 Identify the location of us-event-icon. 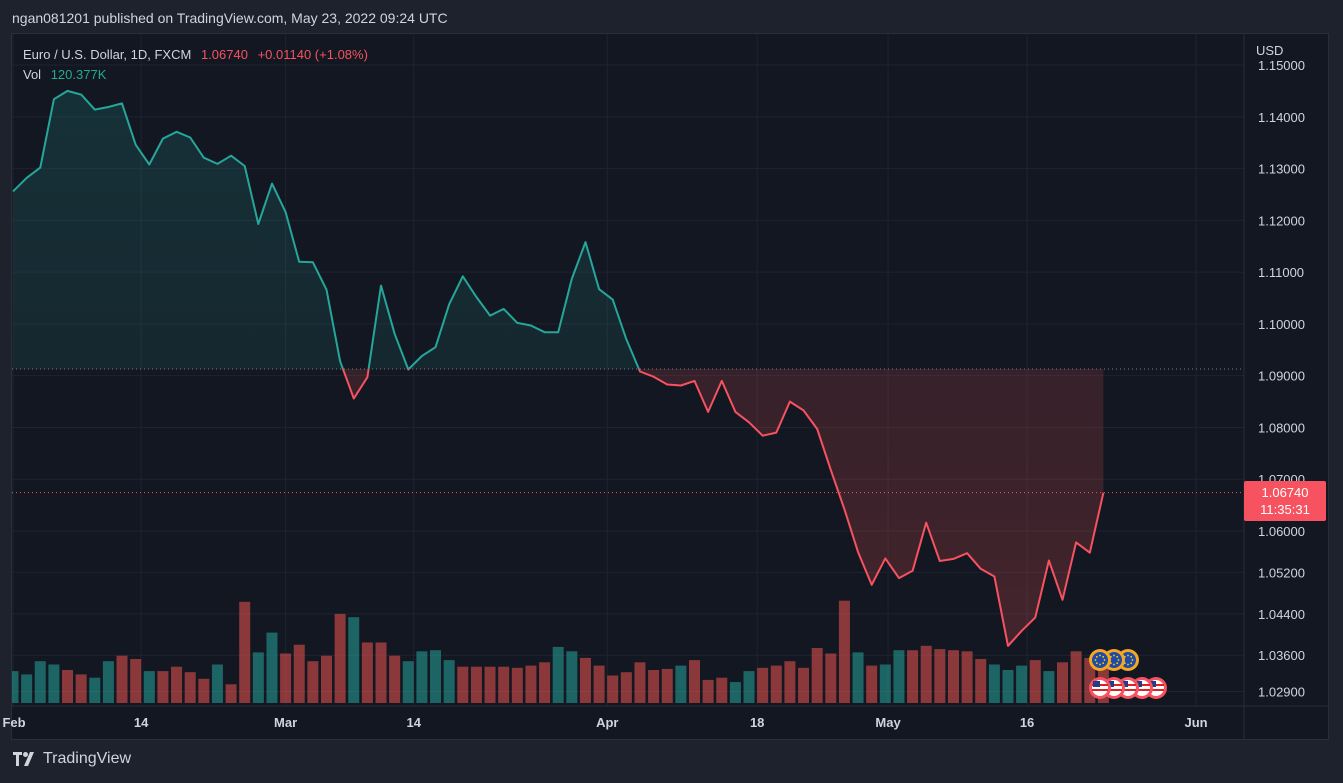
(1100, 688).